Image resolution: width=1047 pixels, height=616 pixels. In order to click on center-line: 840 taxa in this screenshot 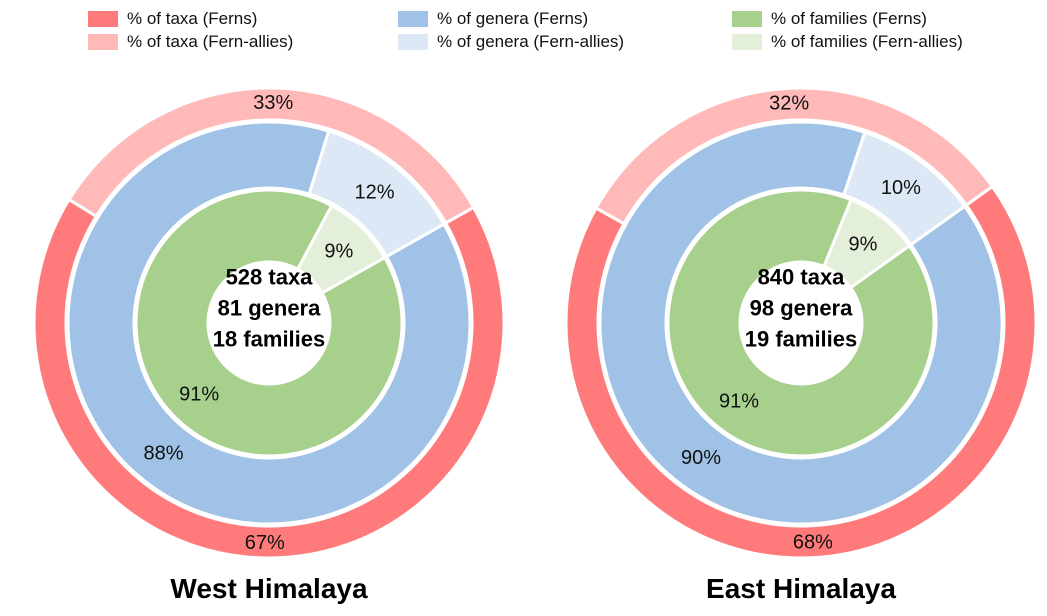, I will do `click(802, 277)`.